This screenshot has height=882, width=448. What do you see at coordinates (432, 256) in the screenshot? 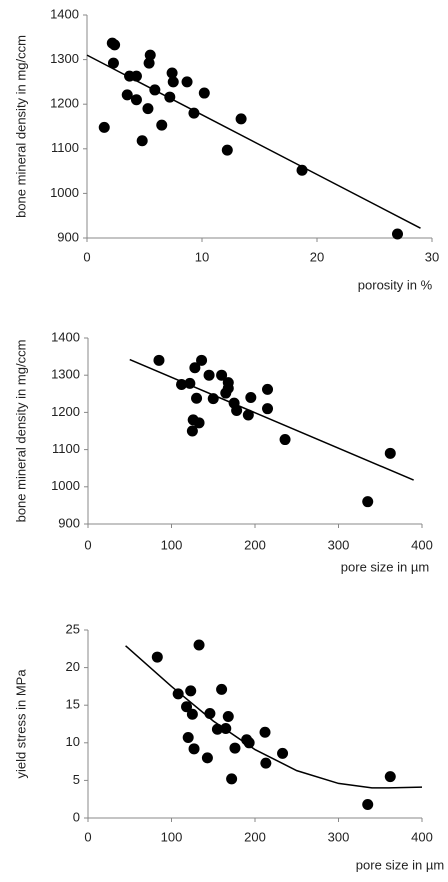
I see `x-tick-label: 30` at bounding box center [432, 256].